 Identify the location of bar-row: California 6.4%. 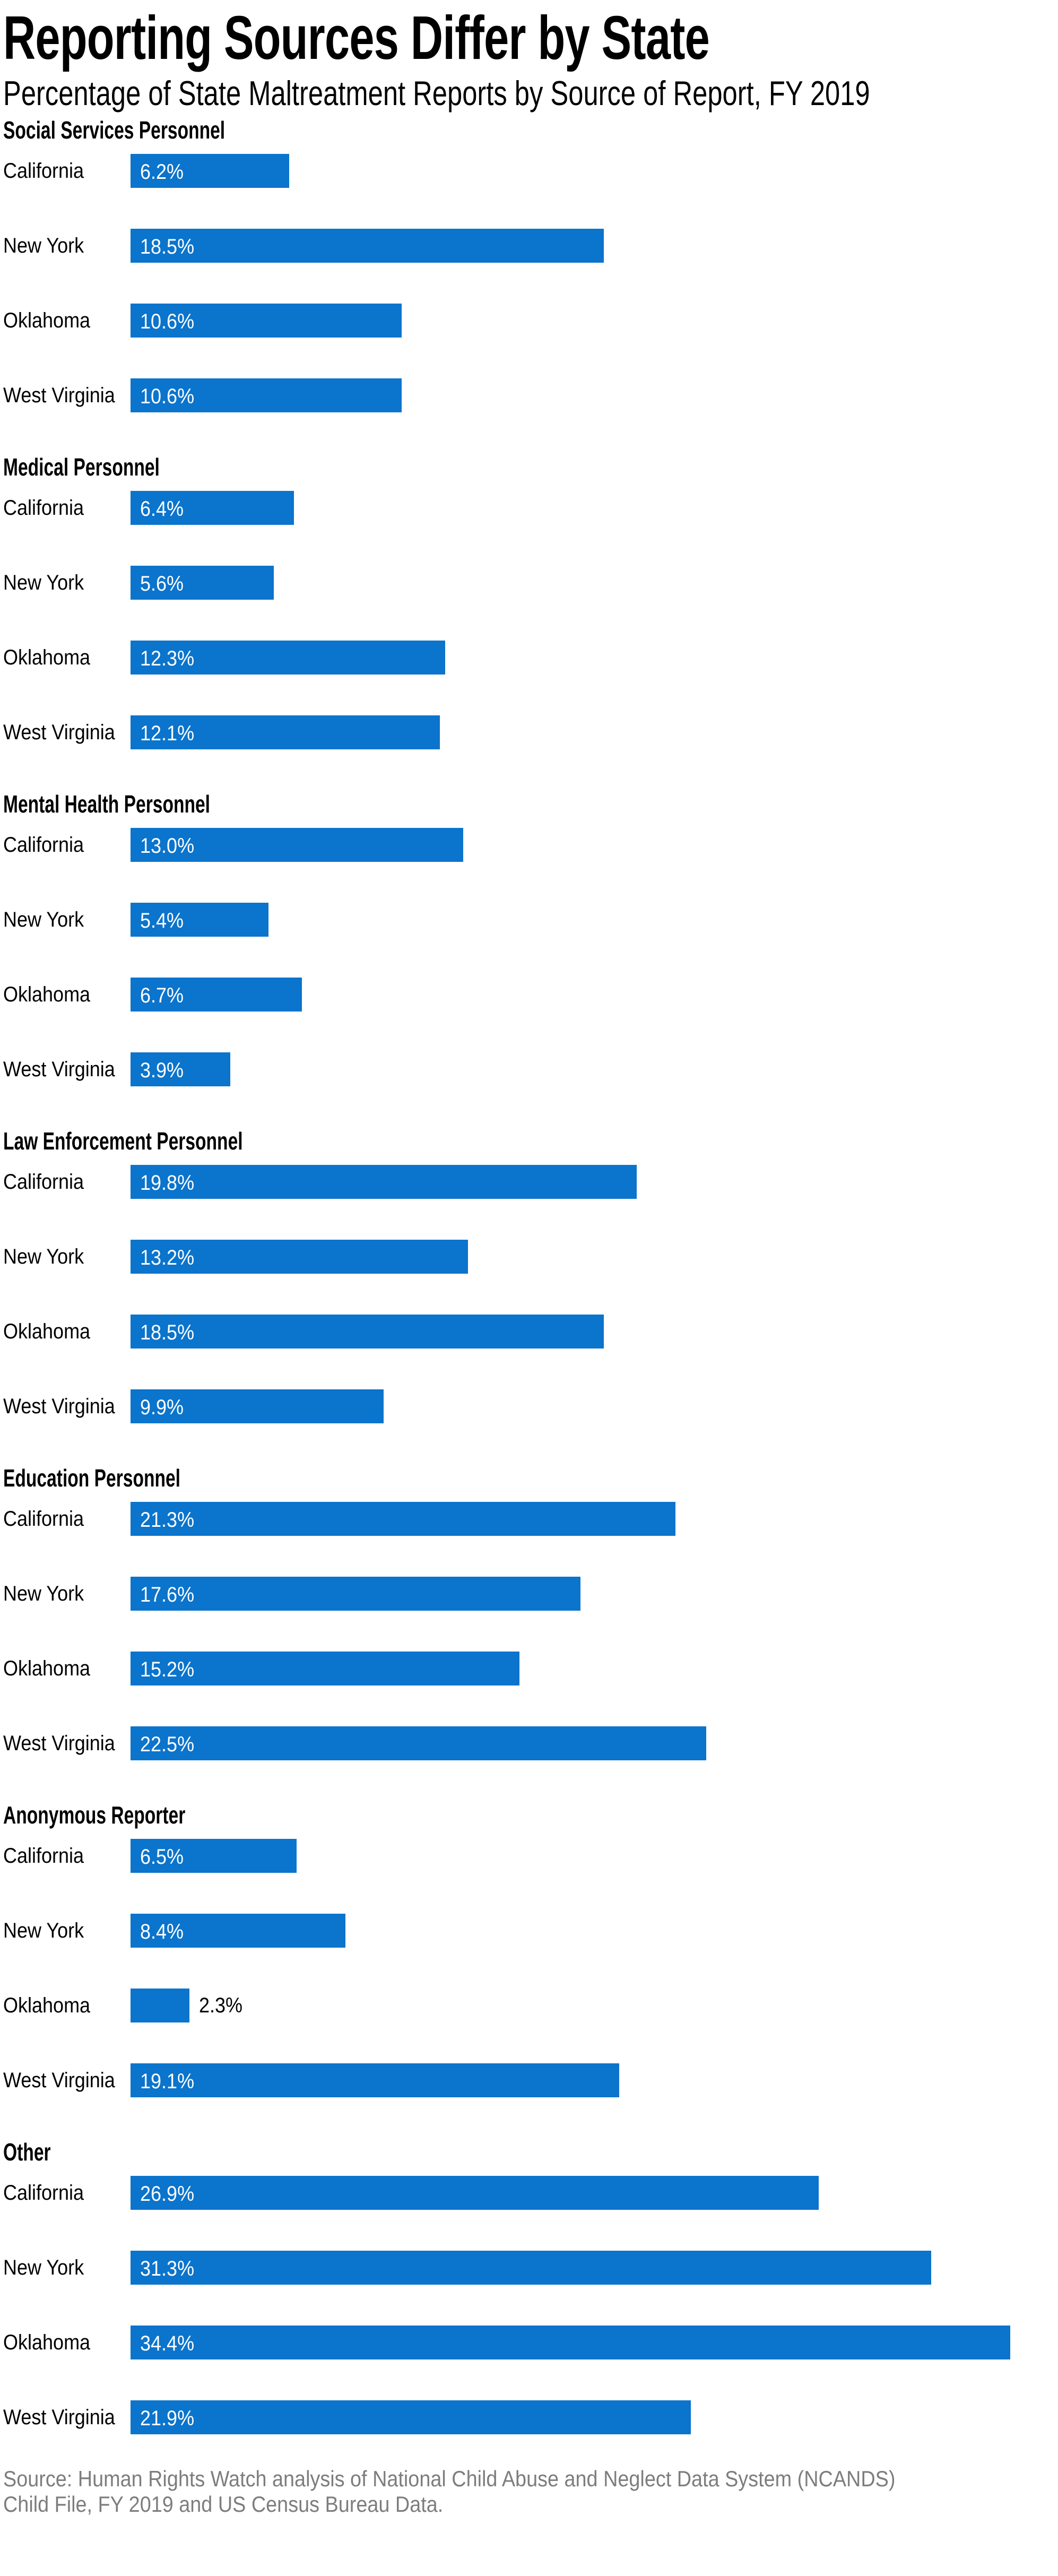
(530, 528).